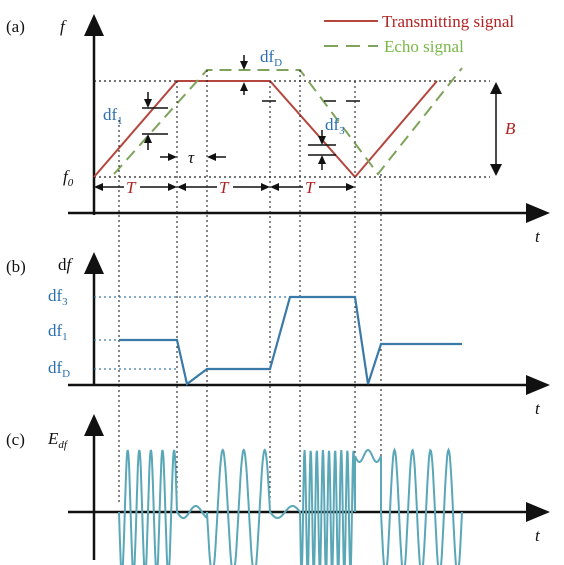 Image resolution: width=564 pixels, height=565 pixels. I want to click on c-beat-signal-wave, so click(290, 506).